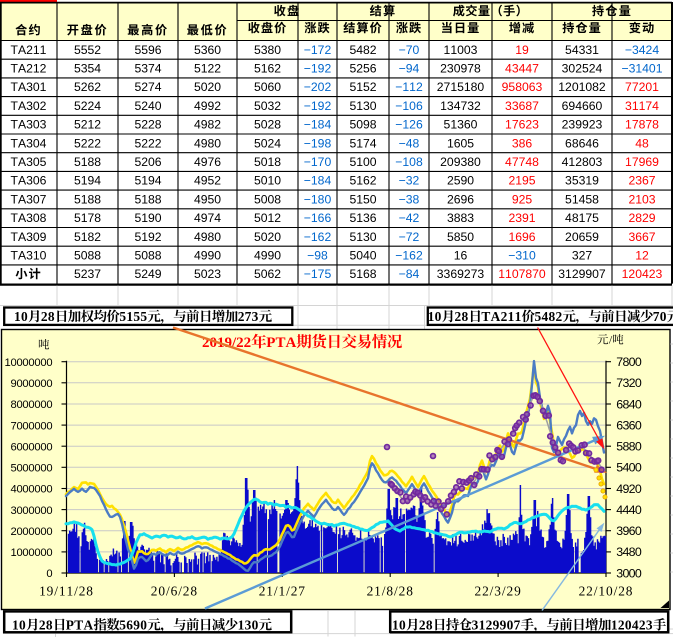 The height and width of the screenshot is (637, 673). What do you see at coordinates (49, 574) in the screenshot?
I see `svg-text: 0` at bounding box center [49, 574].